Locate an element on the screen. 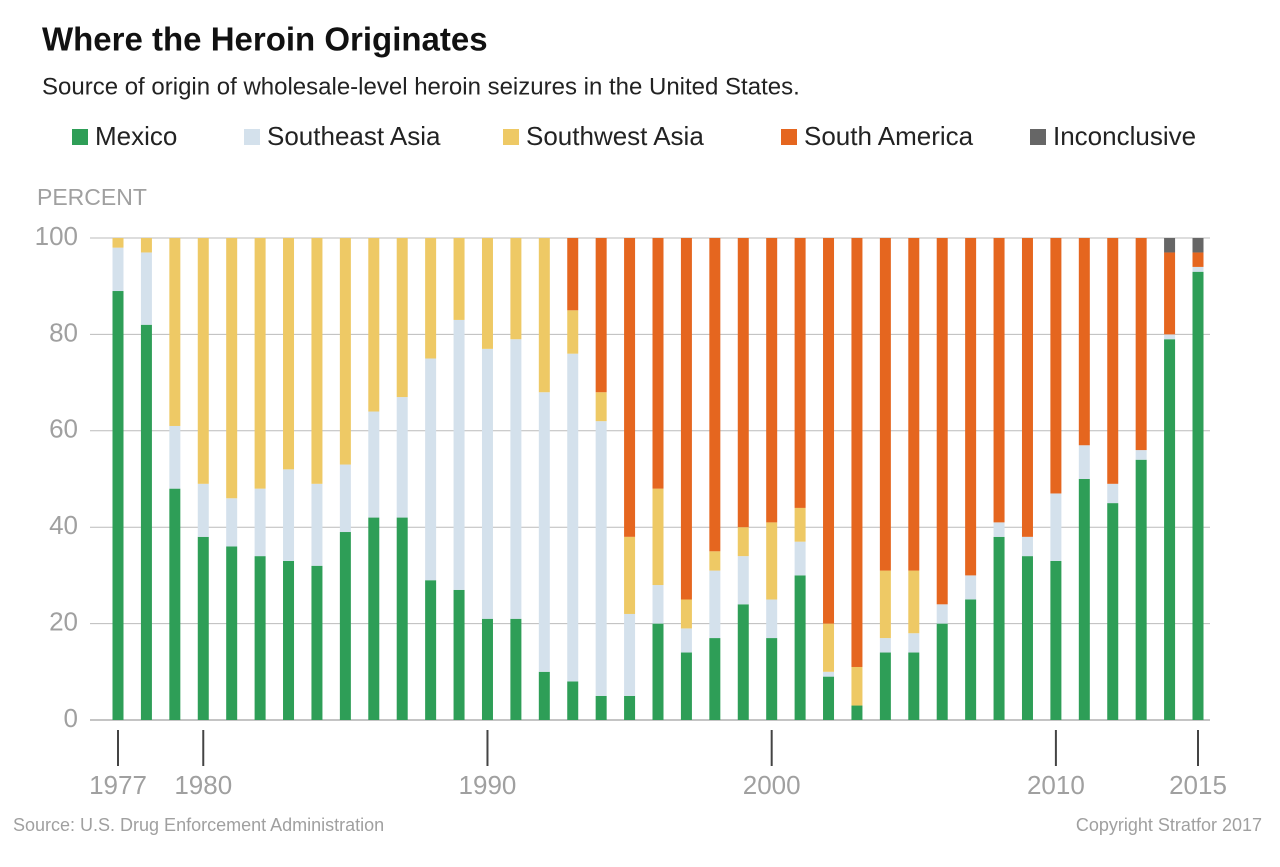  y-tick-label: 20 is located at coordinates (63, 621).